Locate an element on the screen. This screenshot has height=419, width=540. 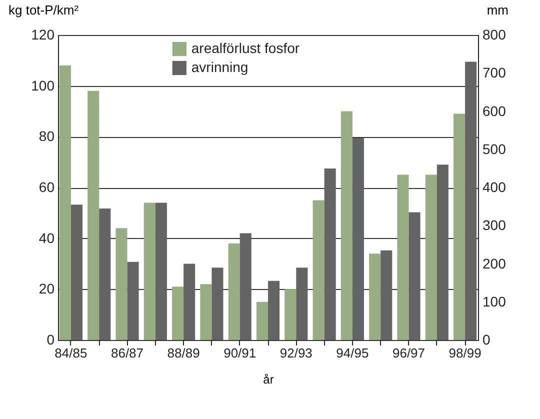
x-tick-label: 86/87 is located at coordinates (127, 353).